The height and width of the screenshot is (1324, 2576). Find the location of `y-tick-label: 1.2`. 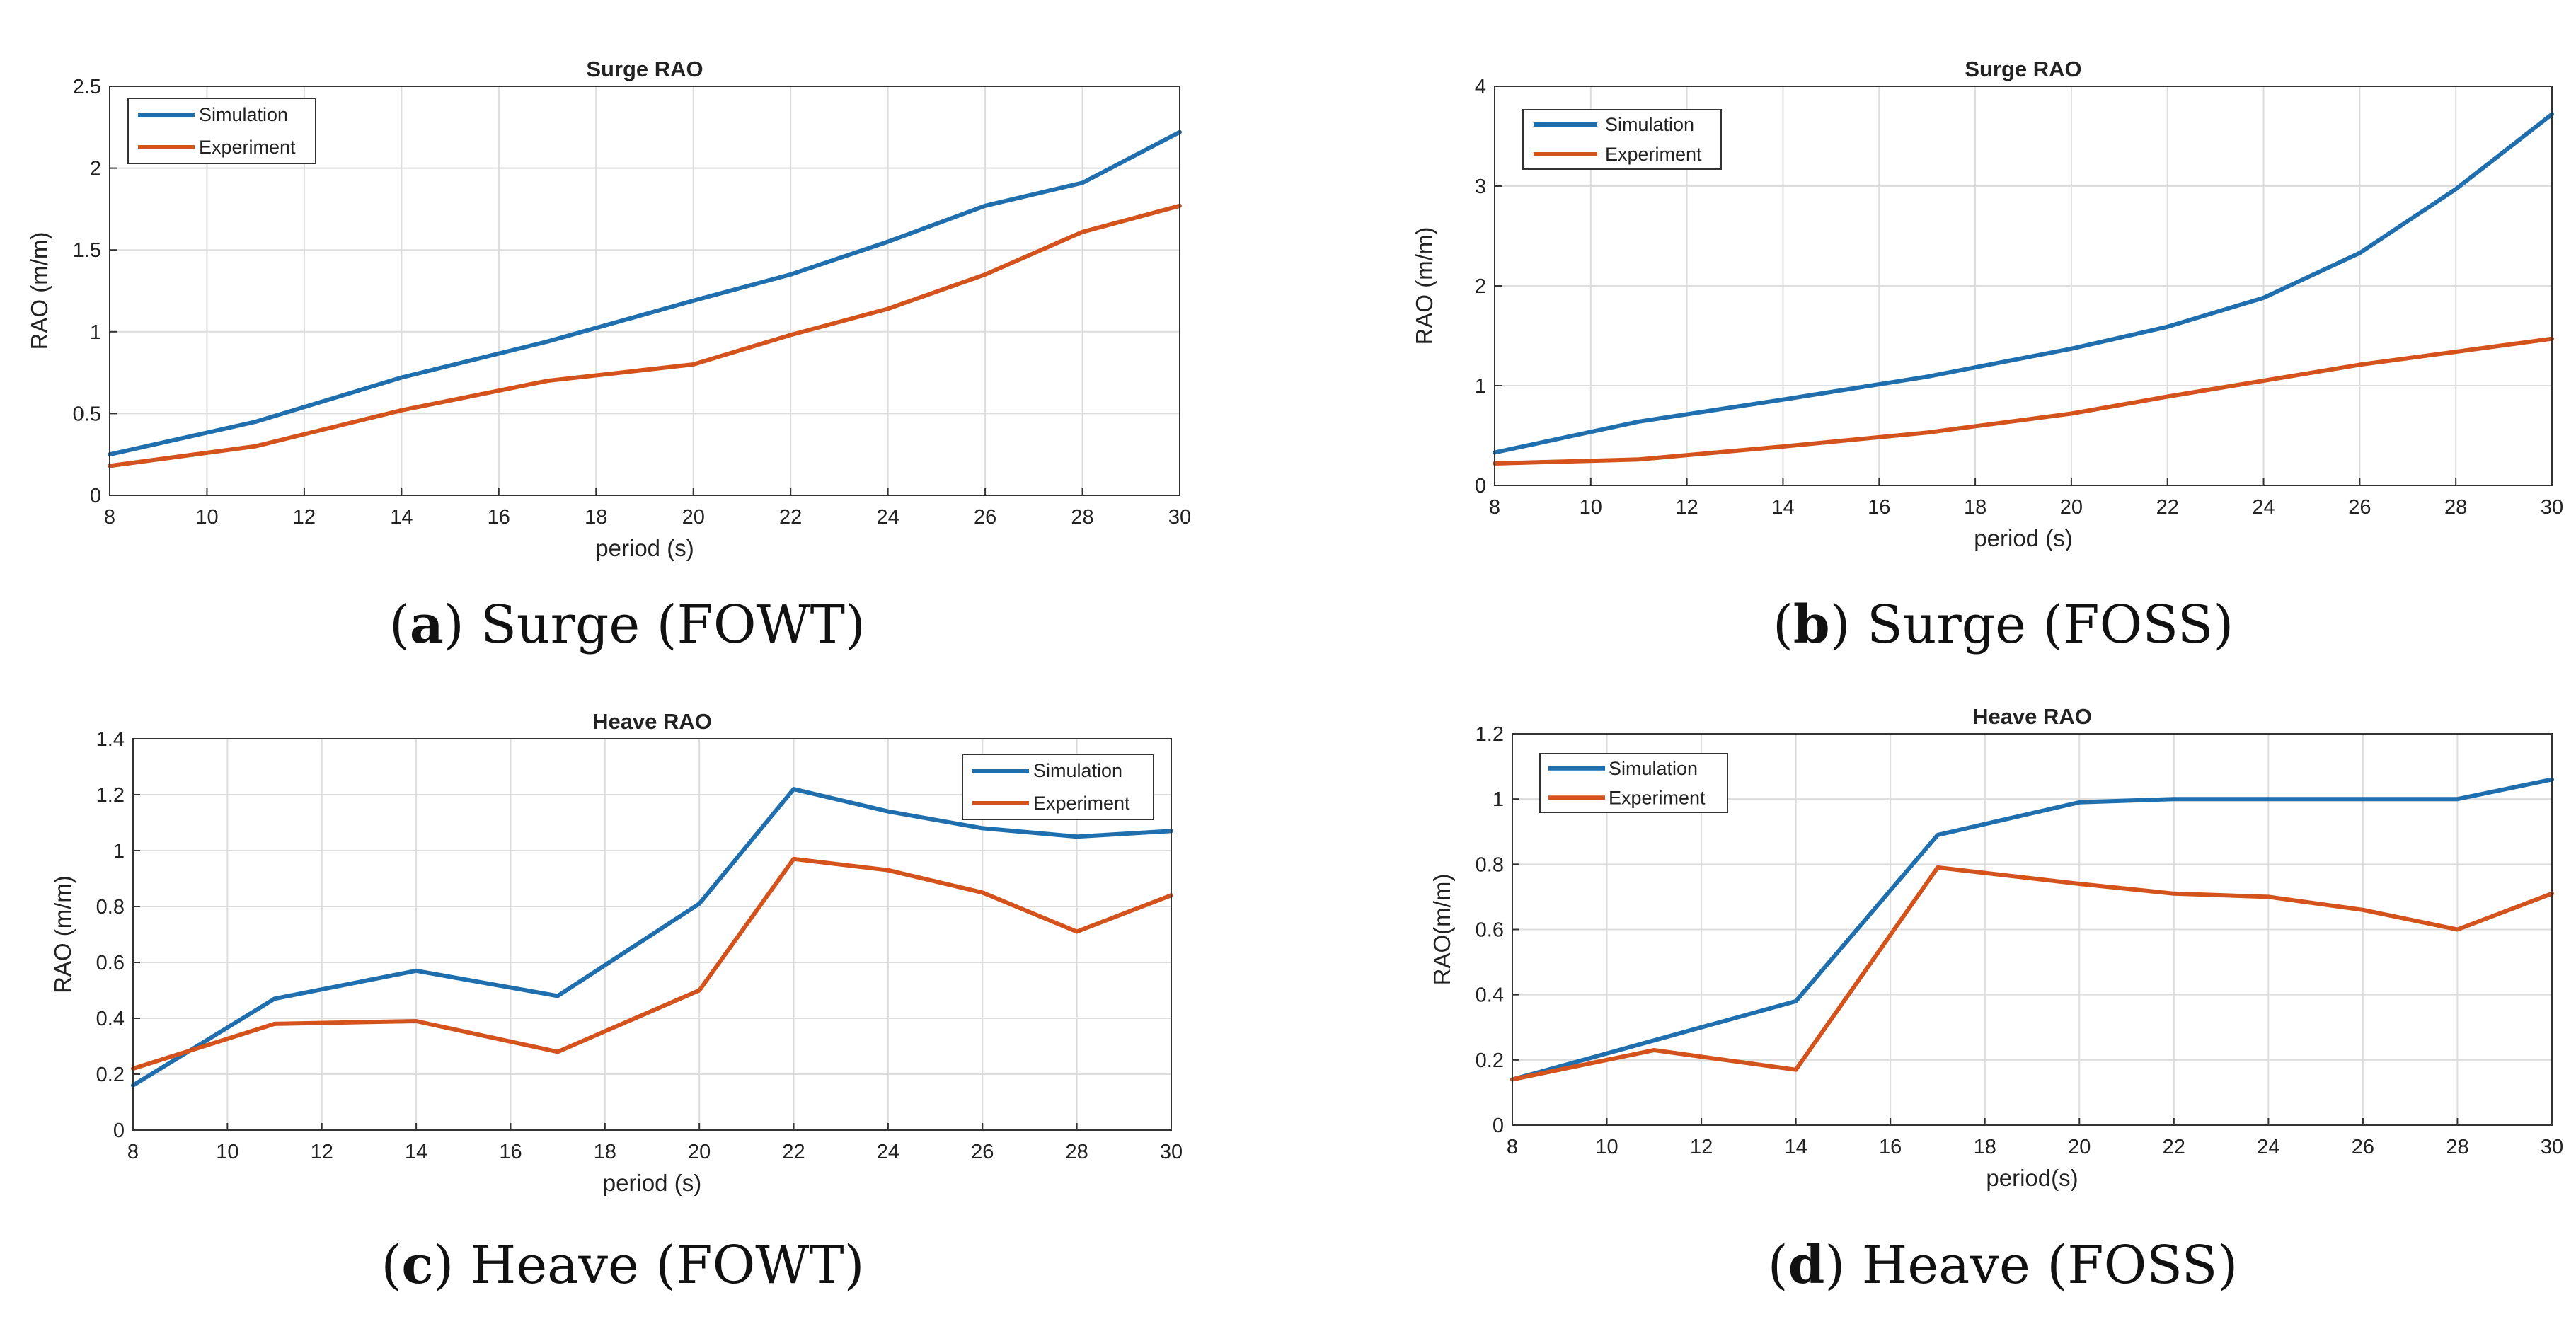

y-tick-label: 1.2 is located at coordinates (111, 796).